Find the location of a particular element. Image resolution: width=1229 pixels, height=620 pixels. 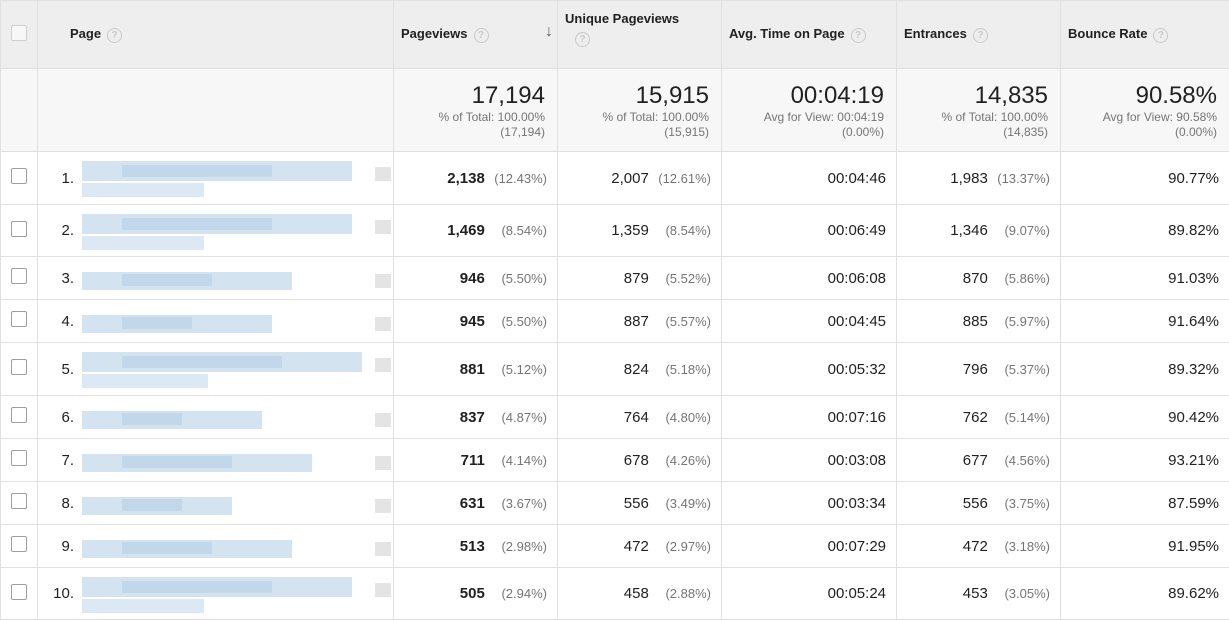

unique-pageviews-cell: 458 (2.88%) is located at coordinates (640, 594).